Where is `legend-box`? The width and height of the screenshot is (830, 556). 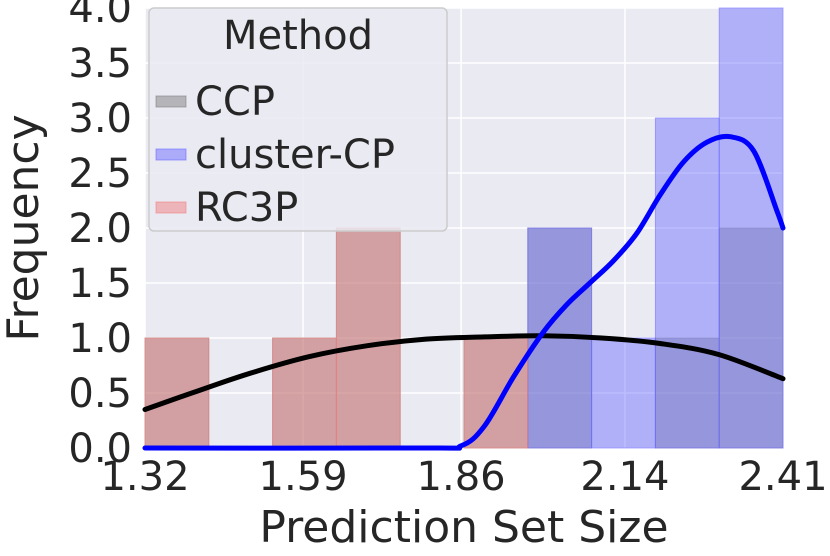
legend-box is located at coordinates (298, 119).